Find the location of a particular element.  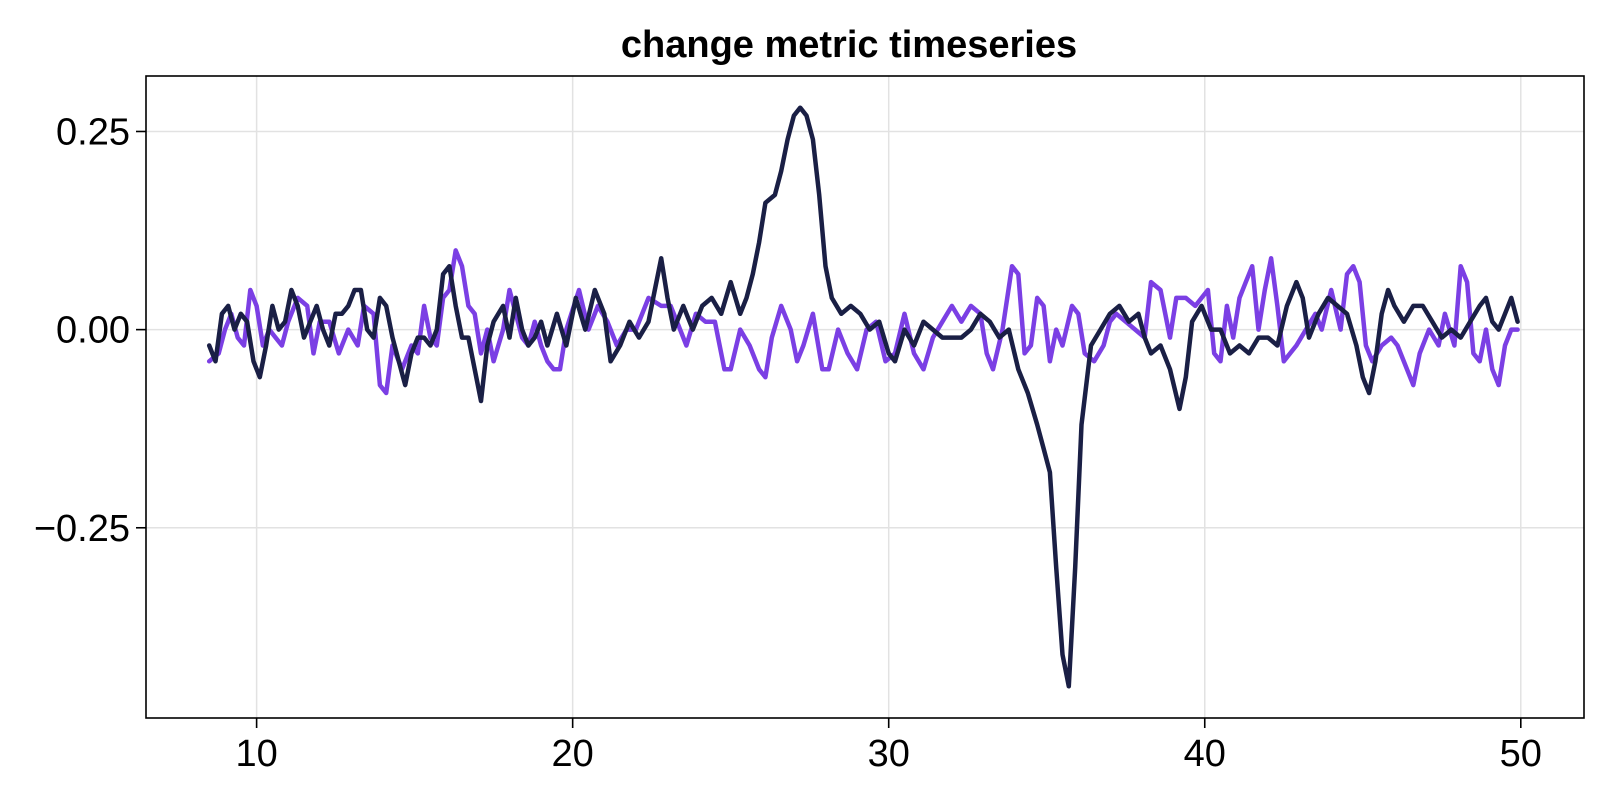

x-tick-label: 10 is located at coordinates (256, 754).